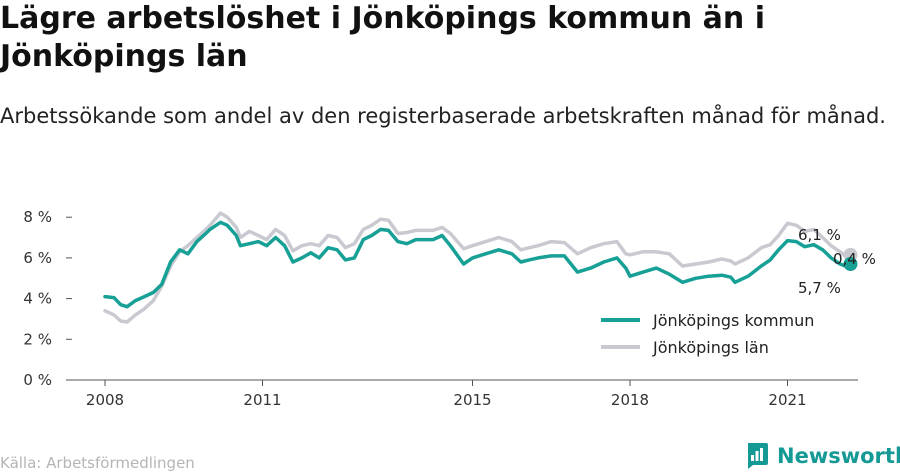 This screenshot has width=900, height=474. I want to click on y-tick-label: 6 %, so click(37, 258).